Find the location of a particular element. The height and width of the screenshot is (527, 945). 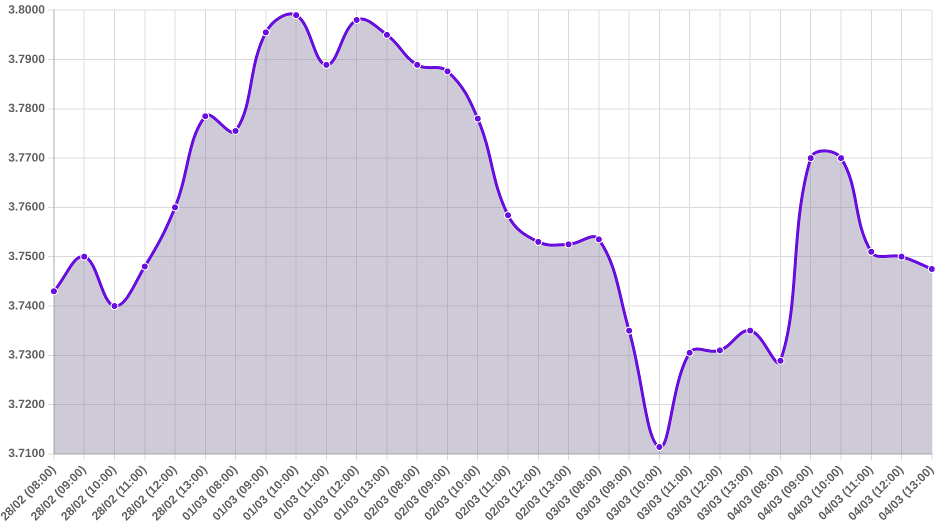

y-tick-label: 3.7300 is located at coordinates (27, 355).